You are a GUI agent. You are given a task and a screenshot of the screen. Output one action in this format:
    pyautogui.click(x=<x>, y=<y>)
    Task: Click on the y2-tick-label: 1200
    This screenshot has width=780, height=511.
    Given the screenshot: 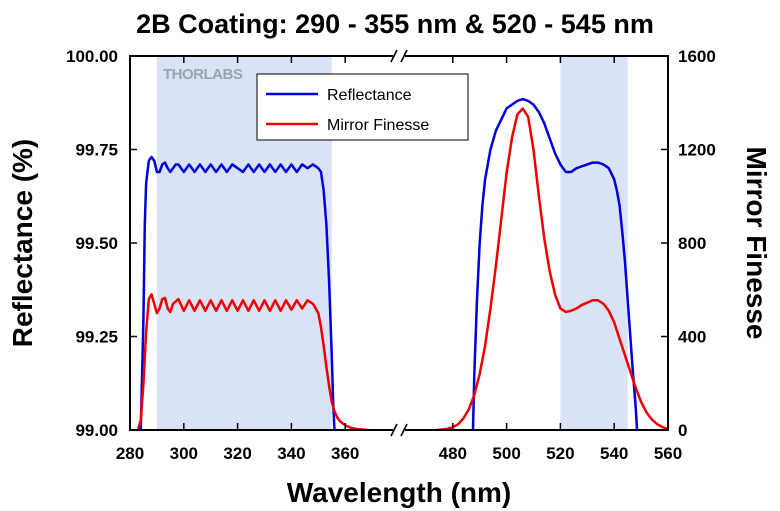 What is the action you would take?
    pyautogui.click(x=697, y=150)
    